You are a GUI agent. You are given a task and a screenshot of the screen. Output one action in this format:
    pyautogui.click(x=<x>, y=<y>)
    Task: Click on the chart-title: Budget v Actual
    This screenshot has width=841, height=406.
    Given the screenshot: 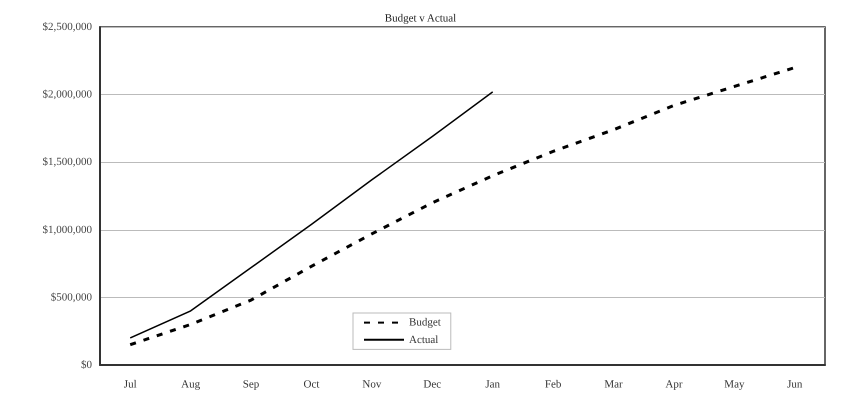 What is the action you would take?
    pyautogui.click(x=420, y=18)
    